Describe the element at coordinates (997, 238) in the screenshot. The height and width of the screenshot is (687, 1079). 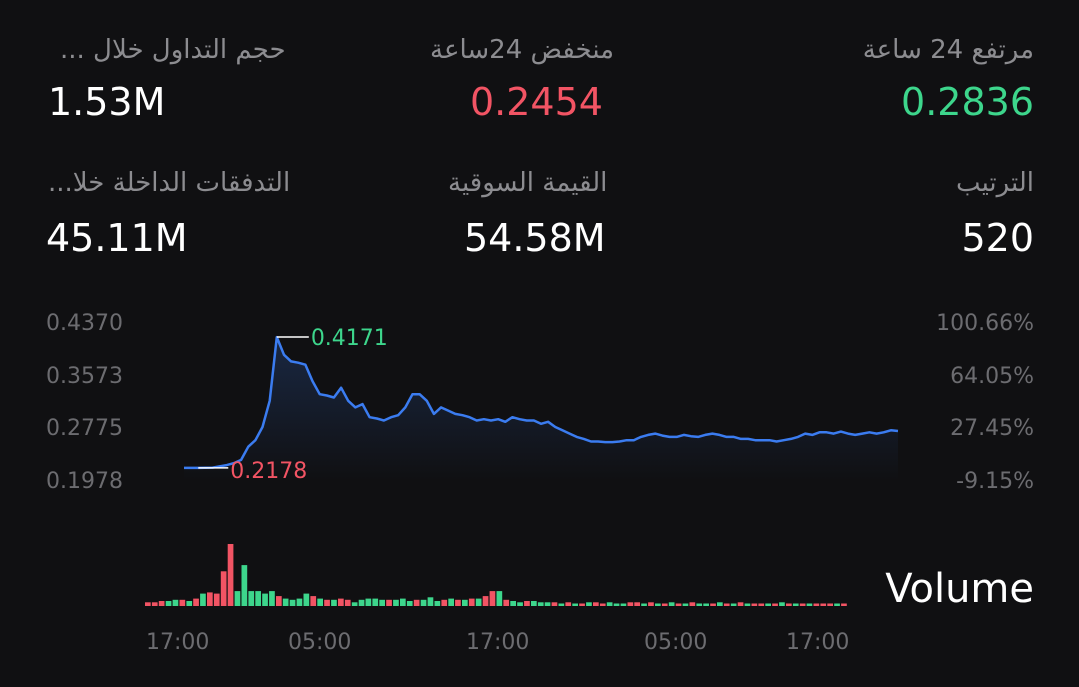
I see `stat-rank-value: 520` at that location.